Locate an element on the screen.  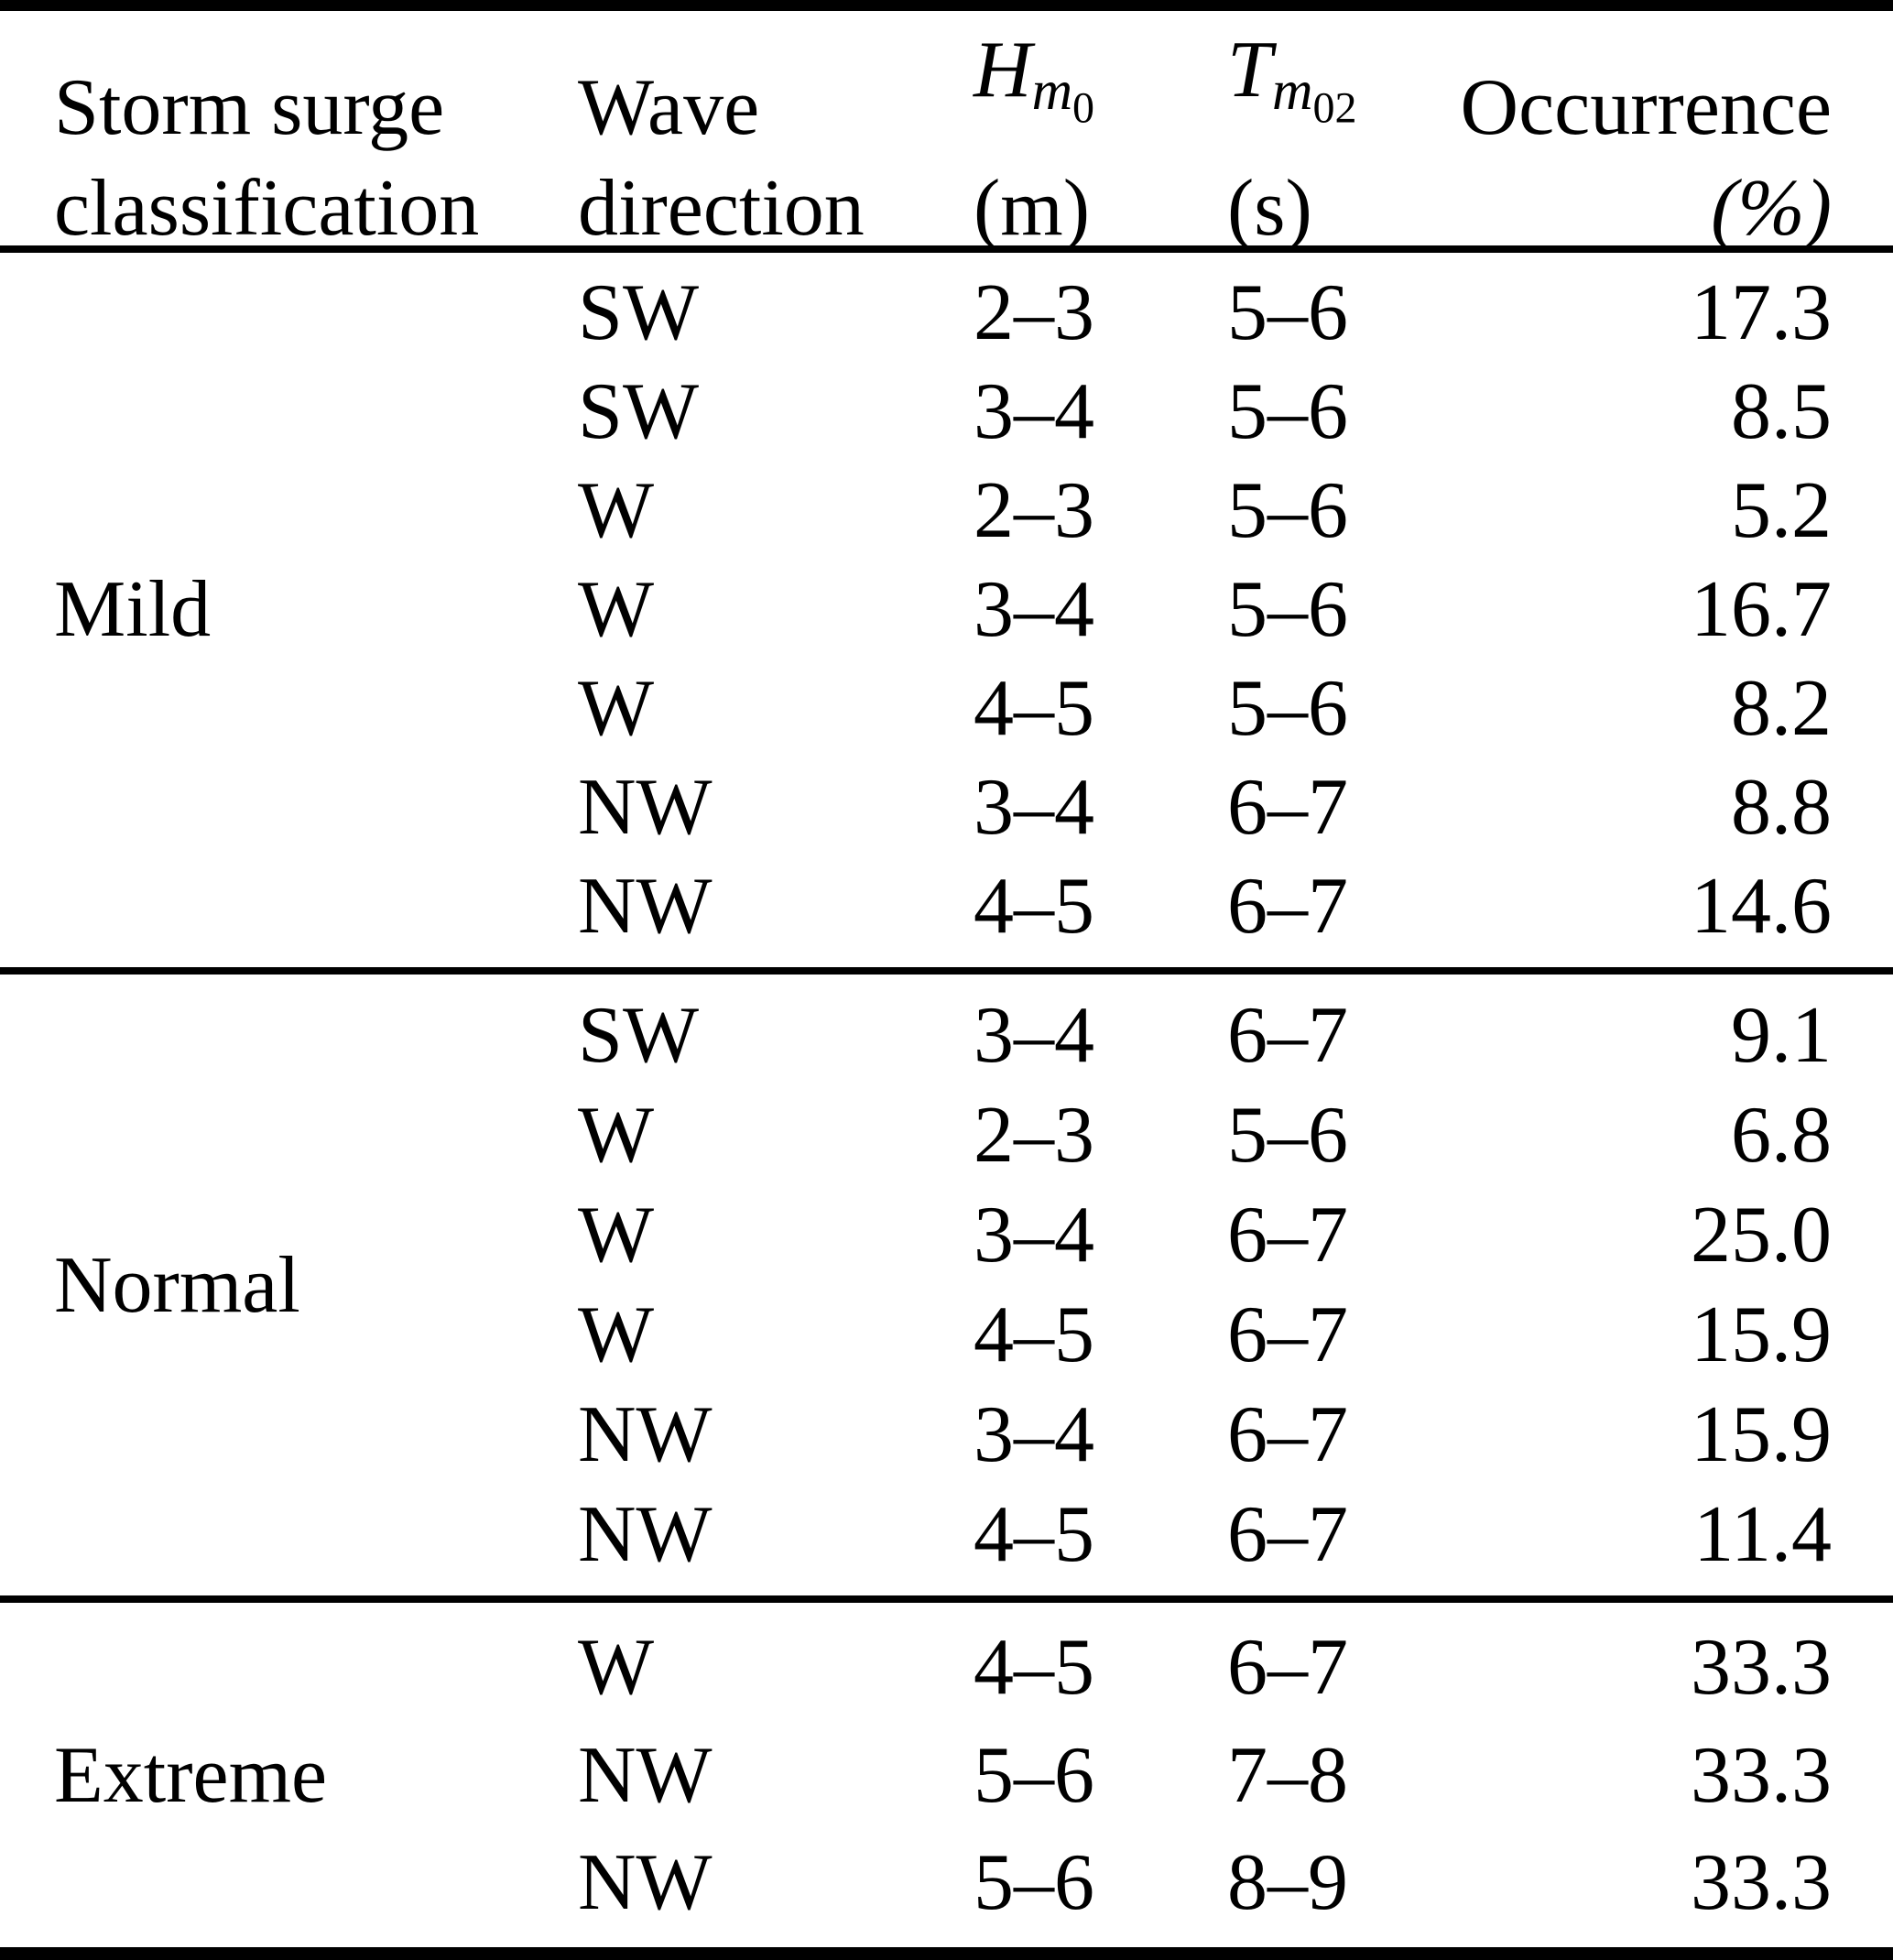
classification-label: Mild is located at coordinates (133, 610).